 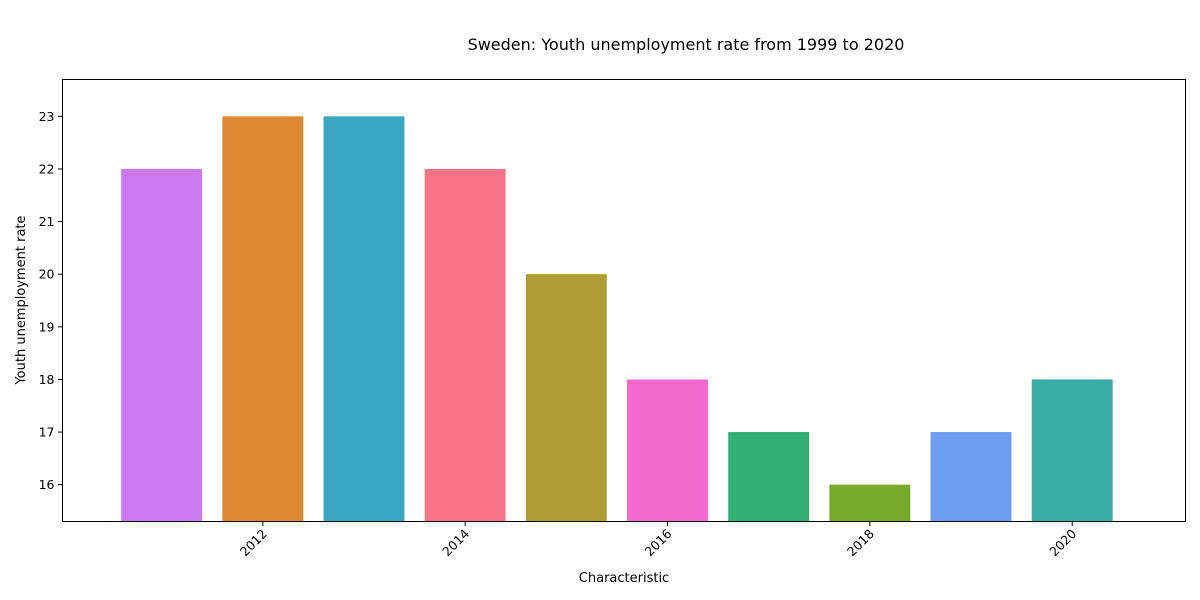 I want to click on y-tick-label: 21, so click(x=47, y=221).